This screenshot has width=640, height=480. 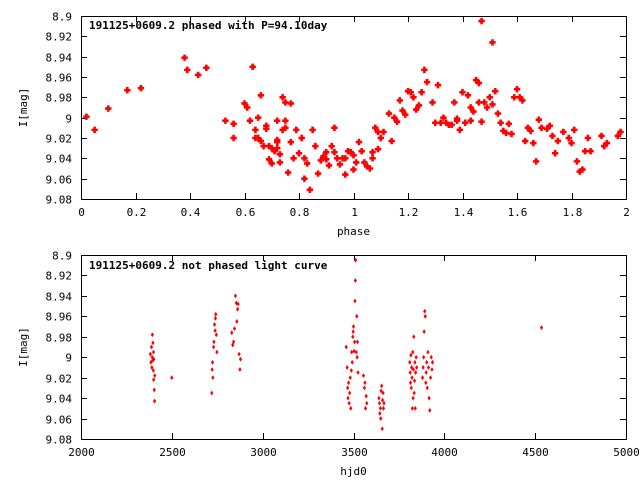 What do you see at coordinates (59, 399) in the screenshot?
I see `y-tick-label: 9.04` at bounding box center [59, 399].